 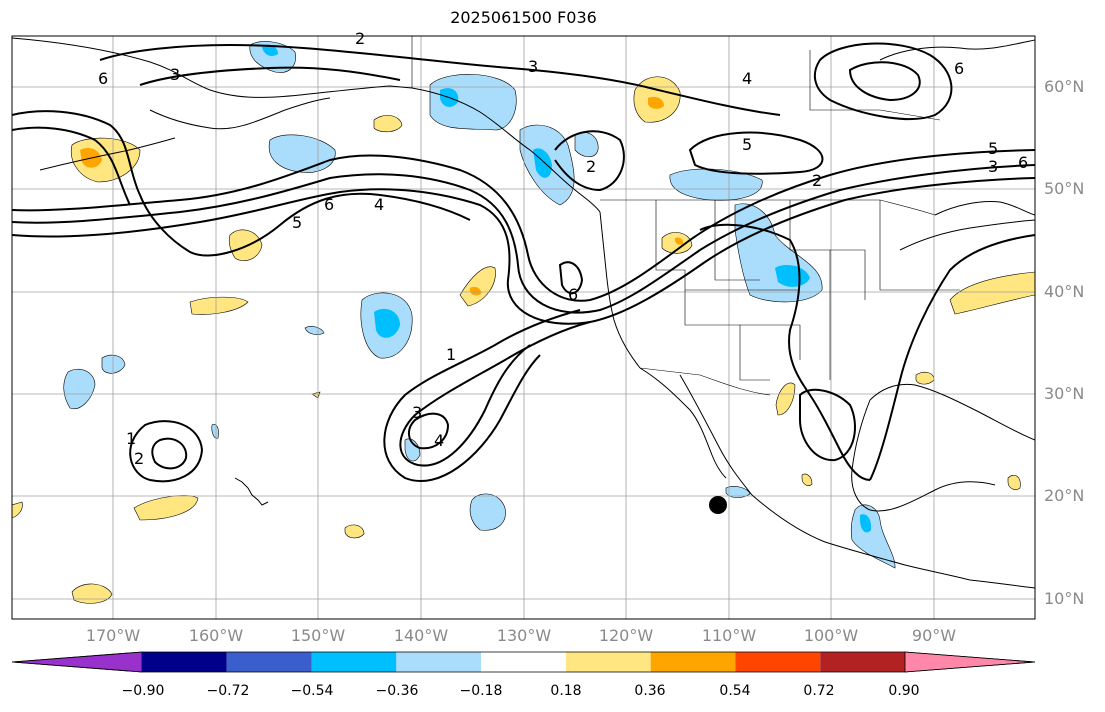 I want to click on location-marker-dot, so click(x=718, y=505).